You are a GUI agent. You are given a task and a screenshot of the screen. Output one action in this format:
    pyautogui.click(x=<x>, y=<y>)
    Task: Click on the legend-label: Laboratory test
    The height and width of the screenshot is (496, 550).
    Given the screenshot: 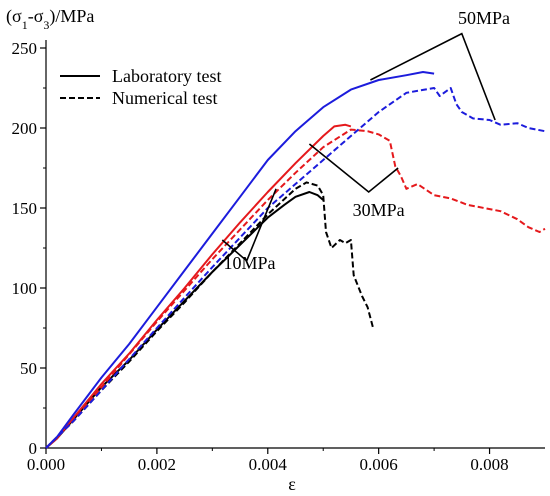 What is the action you would take?
    pyautogui.click(x=166, y=76)
    